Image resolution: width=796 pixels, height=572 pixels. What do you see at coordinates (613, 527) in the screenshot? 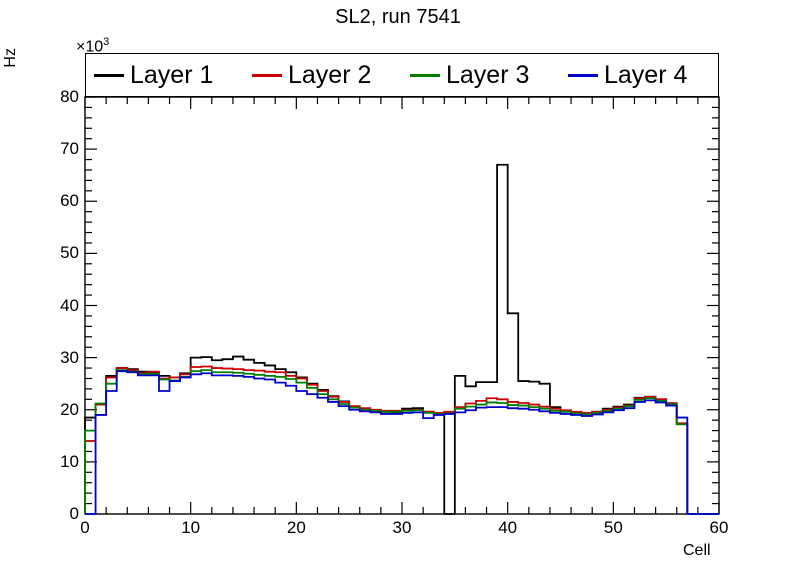
I see `x-tick-label-text: 50` at bounding box center [613, 527].